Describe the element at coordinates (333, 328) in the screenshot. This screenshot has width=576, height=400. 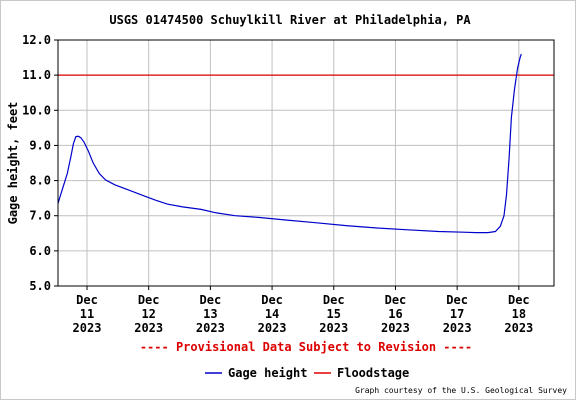
I see `x-tick-label-4-2: 2023` at that location.